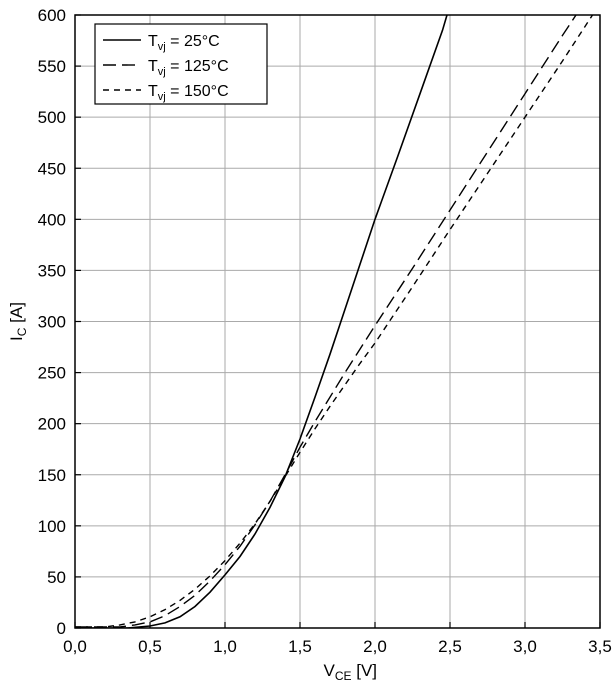 This screenshot has height=687, width=616. Describe the element at coordinates (600, 646) in the screenshot. I see `x-tick-label: 3,5` at that location.